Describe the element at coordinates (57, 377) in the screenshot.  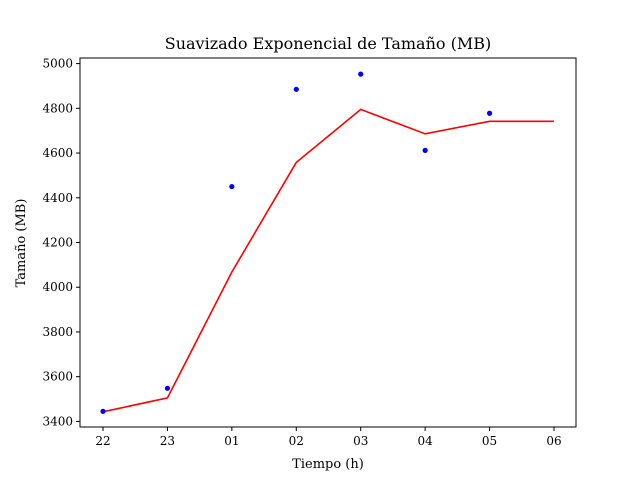
I see `y-tick-label: 3600` at that location.